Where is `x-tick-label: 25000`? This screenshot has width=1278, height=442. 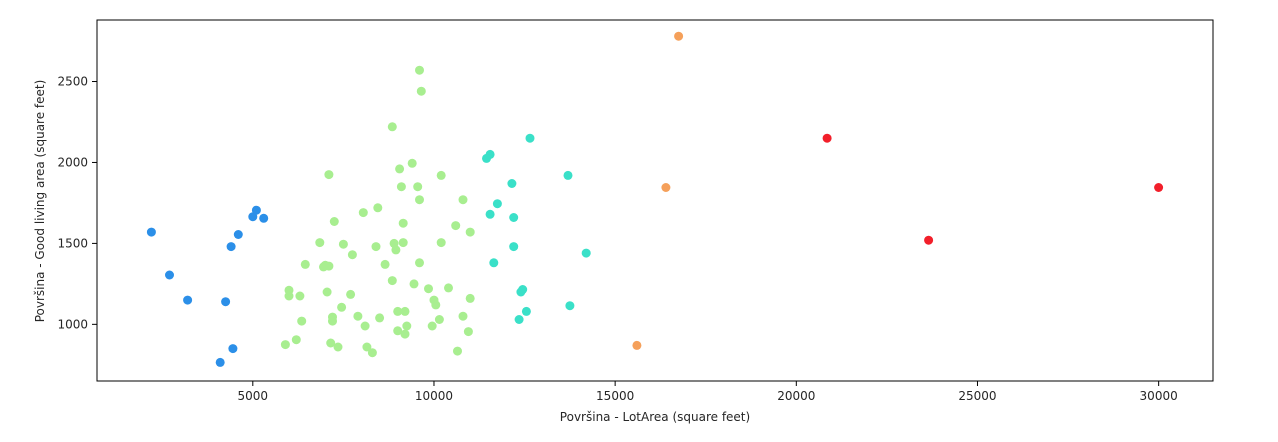 x-tick-label: 25000 is located at coordinates (977, 396).